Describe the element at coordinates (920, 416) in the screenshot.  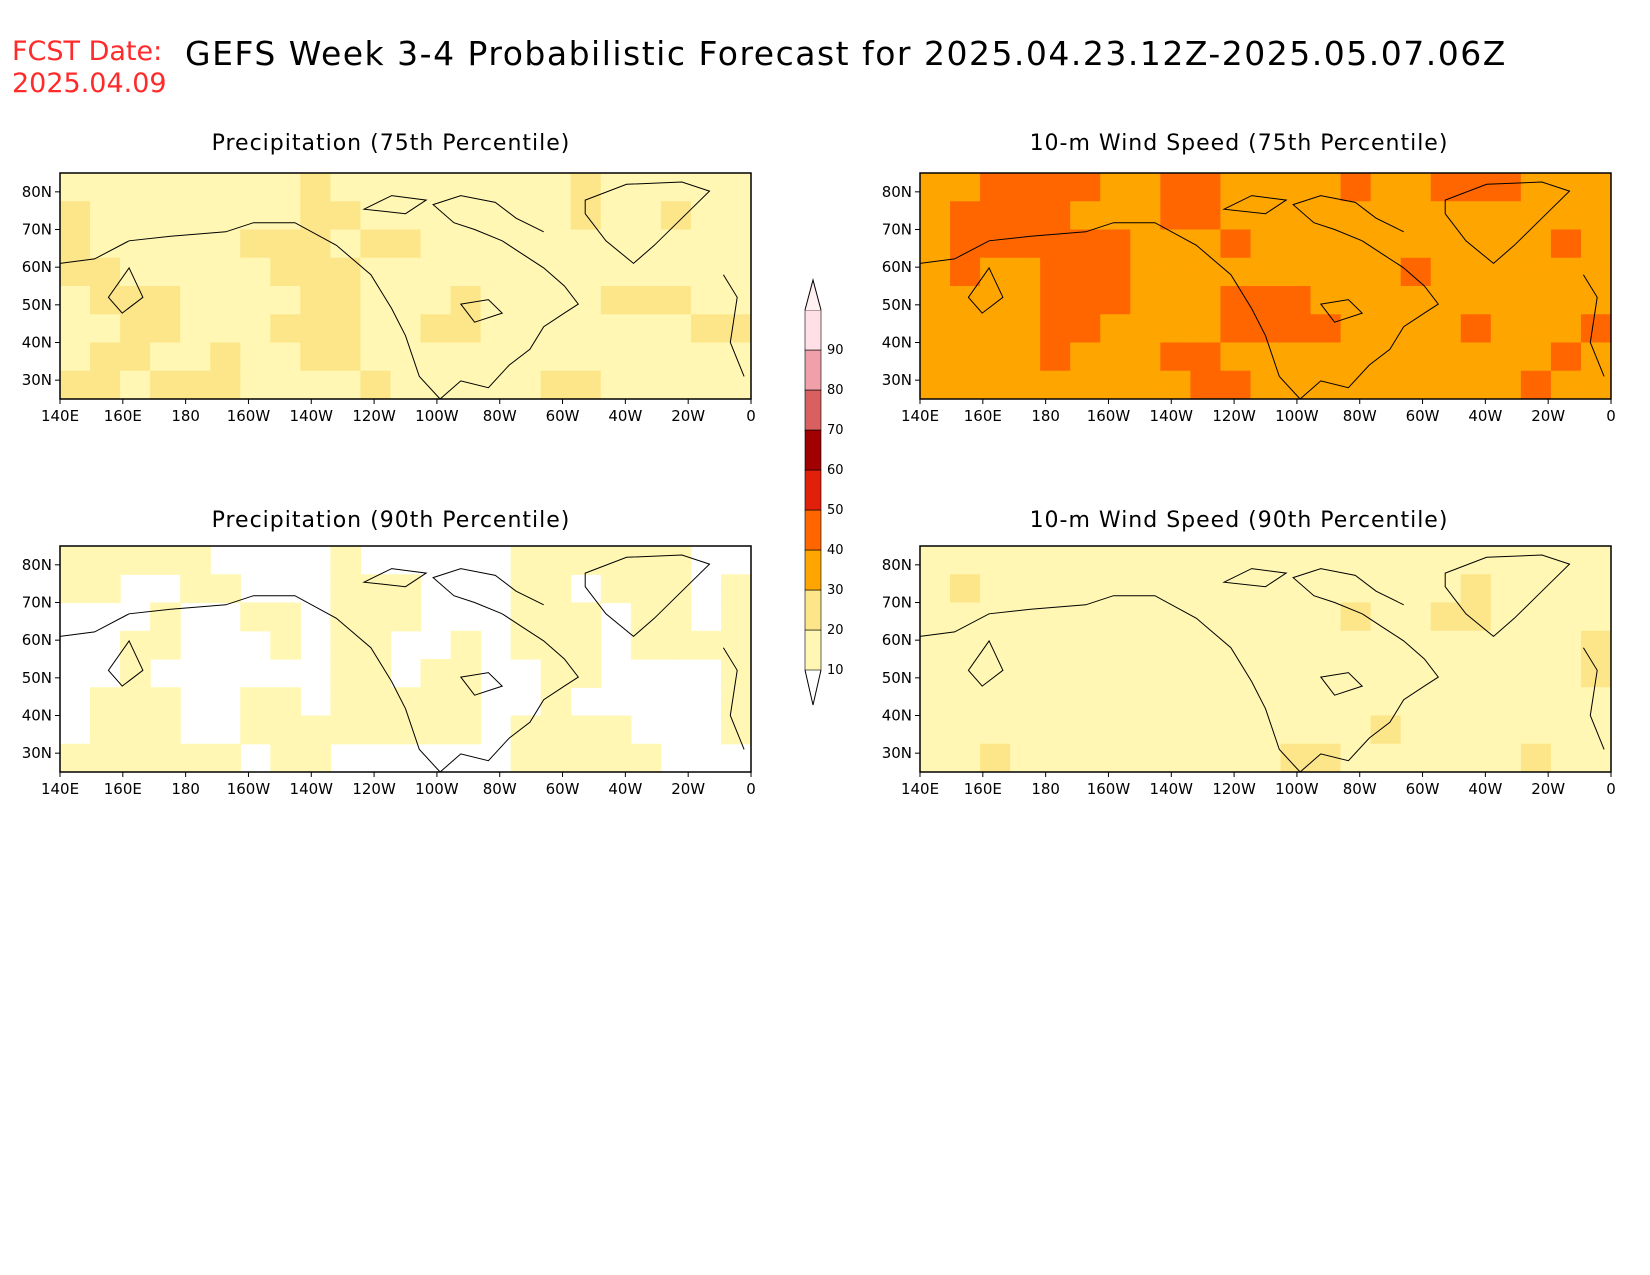
I see `lon-tick-label: 140E` at that location.